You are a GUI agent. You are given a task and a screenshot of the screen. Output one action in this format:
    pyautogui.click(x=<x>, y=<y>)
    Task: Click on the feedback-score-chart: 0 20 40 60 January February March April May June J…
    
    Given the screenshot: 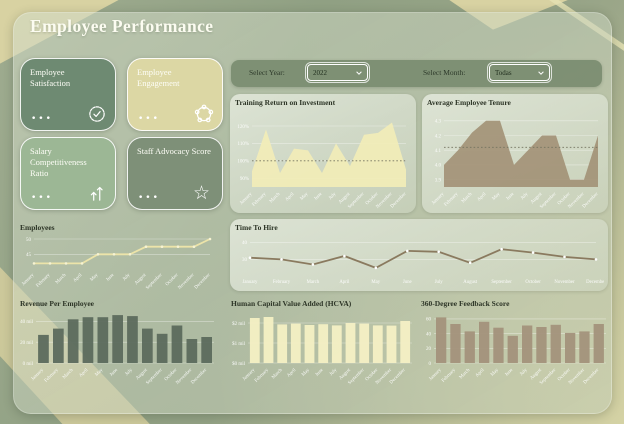 What is the action you would take?
    pyautogui.click(x=514, y=349)
    